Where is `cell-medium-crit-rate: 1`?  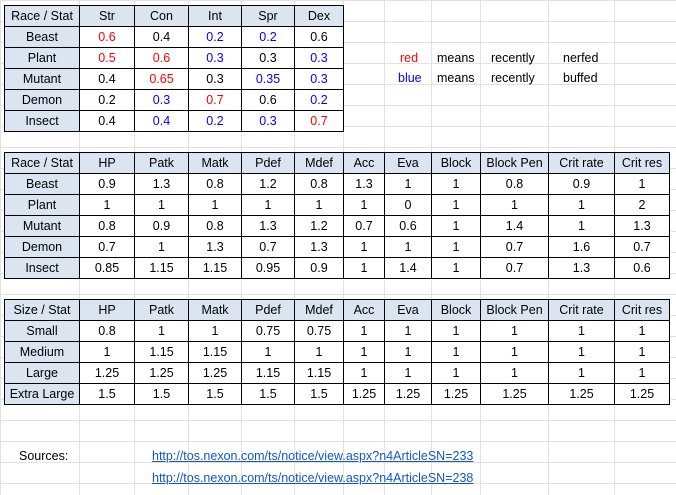
cell-medium-crit-rate: 1 is located at coordinates (581, 352).